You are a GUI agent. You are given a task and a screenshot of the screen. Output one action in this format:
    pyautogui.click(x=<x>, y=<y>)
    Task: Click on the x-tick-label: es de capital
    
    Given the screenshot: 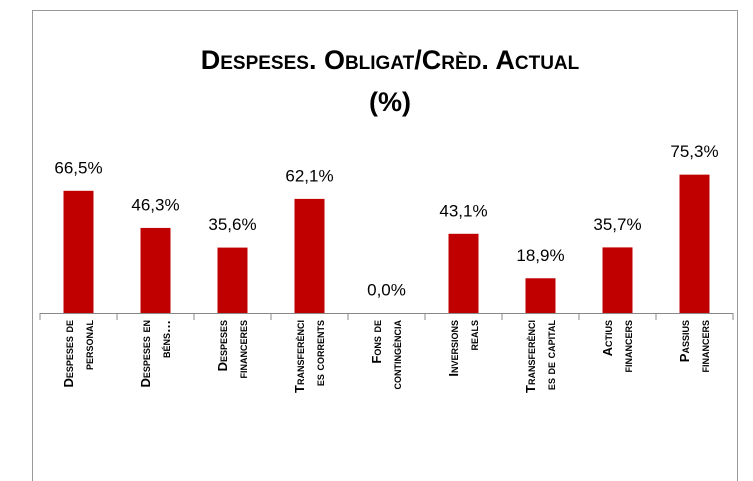 What is the action you would take?
    pyautogui.click(x=550, y=354)
    